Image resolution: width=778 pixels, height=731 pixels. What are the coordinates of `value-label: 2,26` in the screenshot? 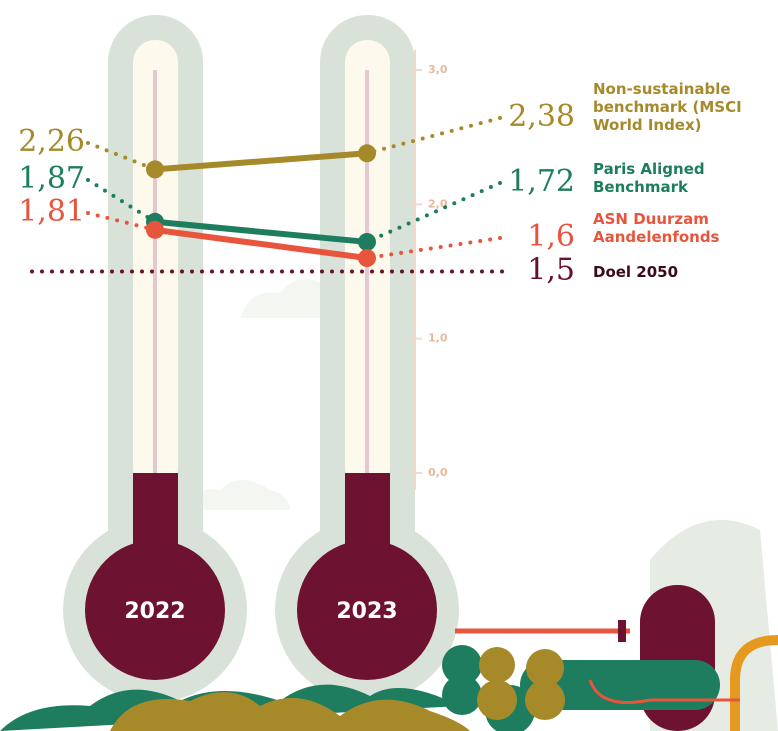 It's located at (51, 141).